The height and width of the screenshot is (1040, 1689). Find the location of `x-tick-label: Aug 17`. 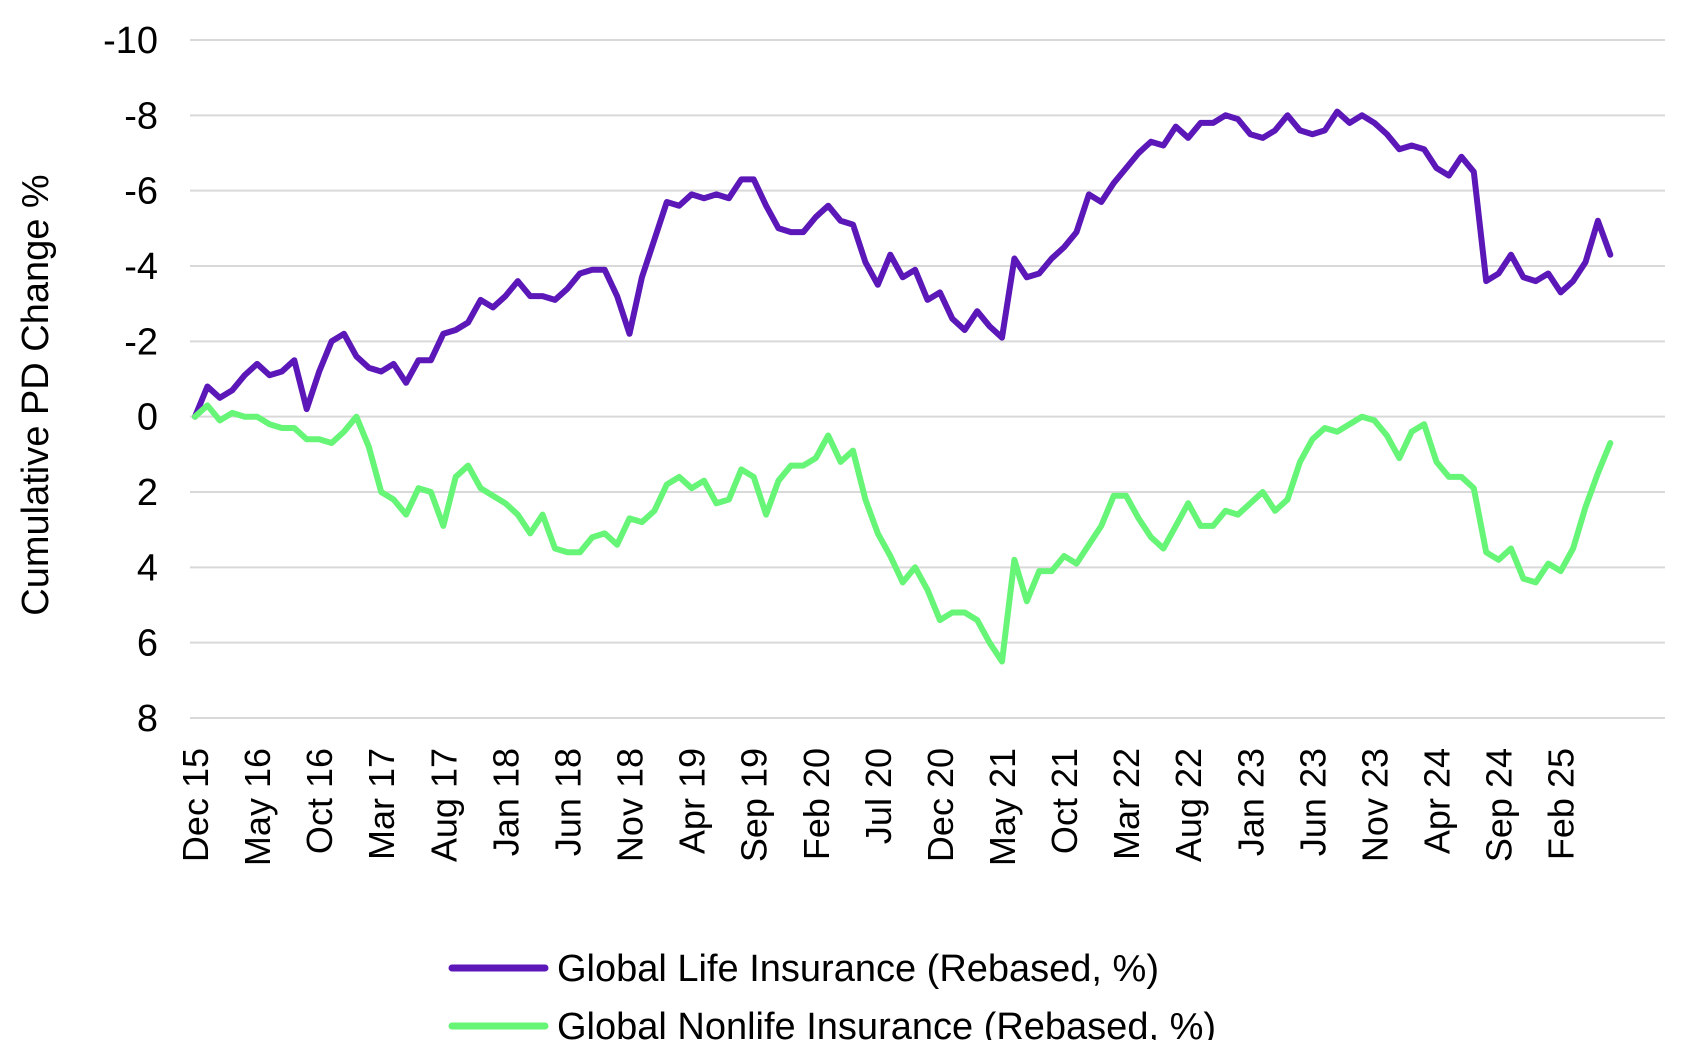

x-tick-label: Aug 17 is located at coordinates (443, 805).